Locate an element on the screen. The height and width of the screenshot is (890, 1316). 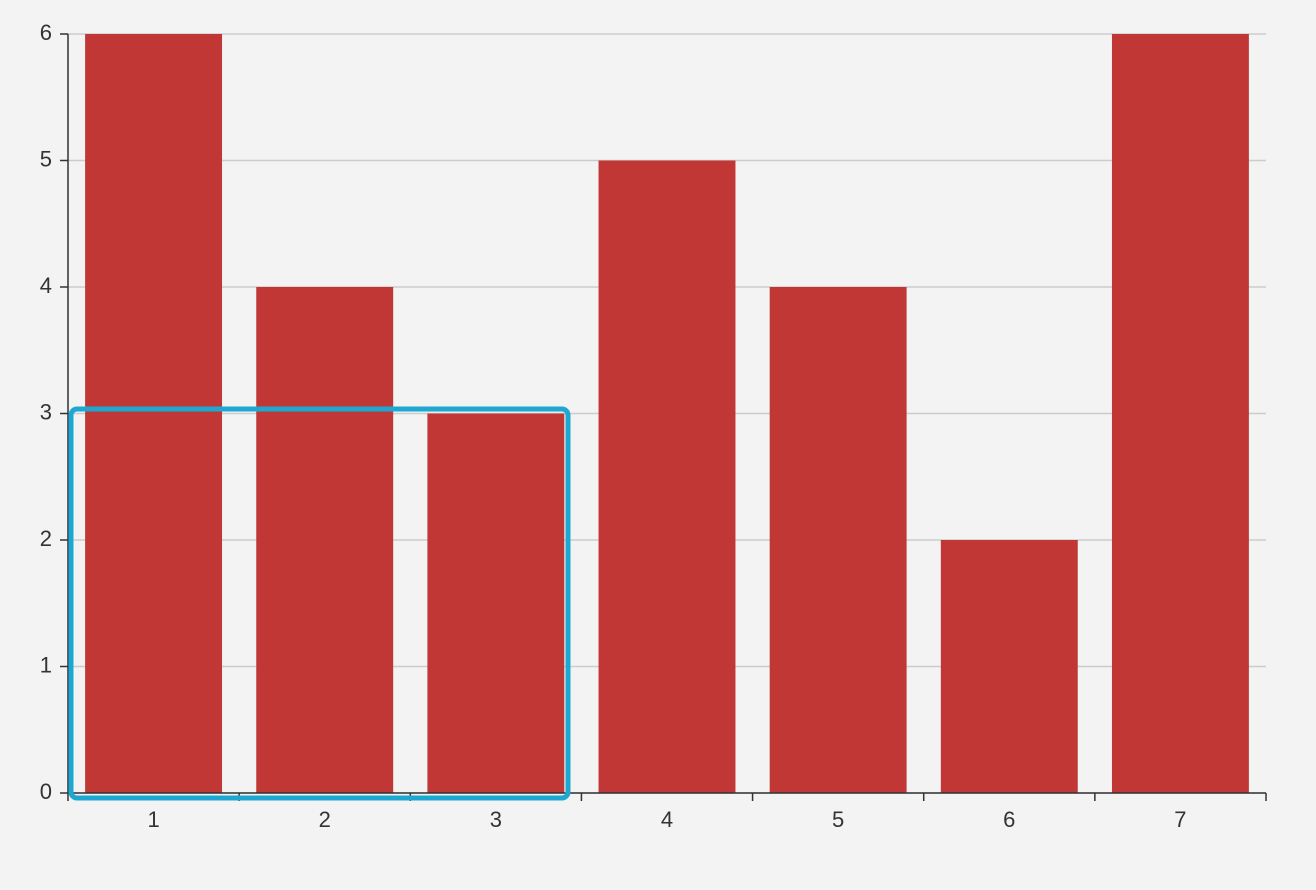
y-tick-label: 0 is located at coordinates (46, 791).